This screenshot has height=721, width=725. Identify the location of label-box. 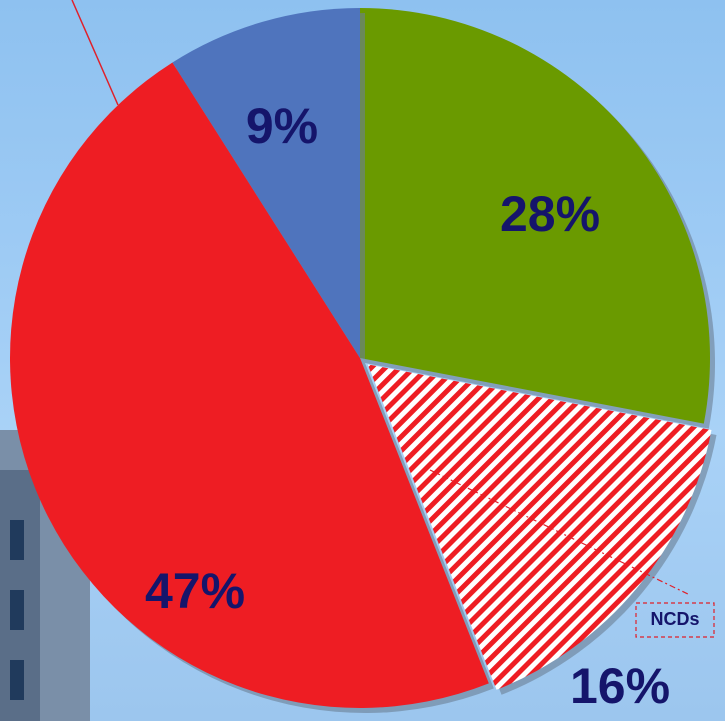
(675, 620).